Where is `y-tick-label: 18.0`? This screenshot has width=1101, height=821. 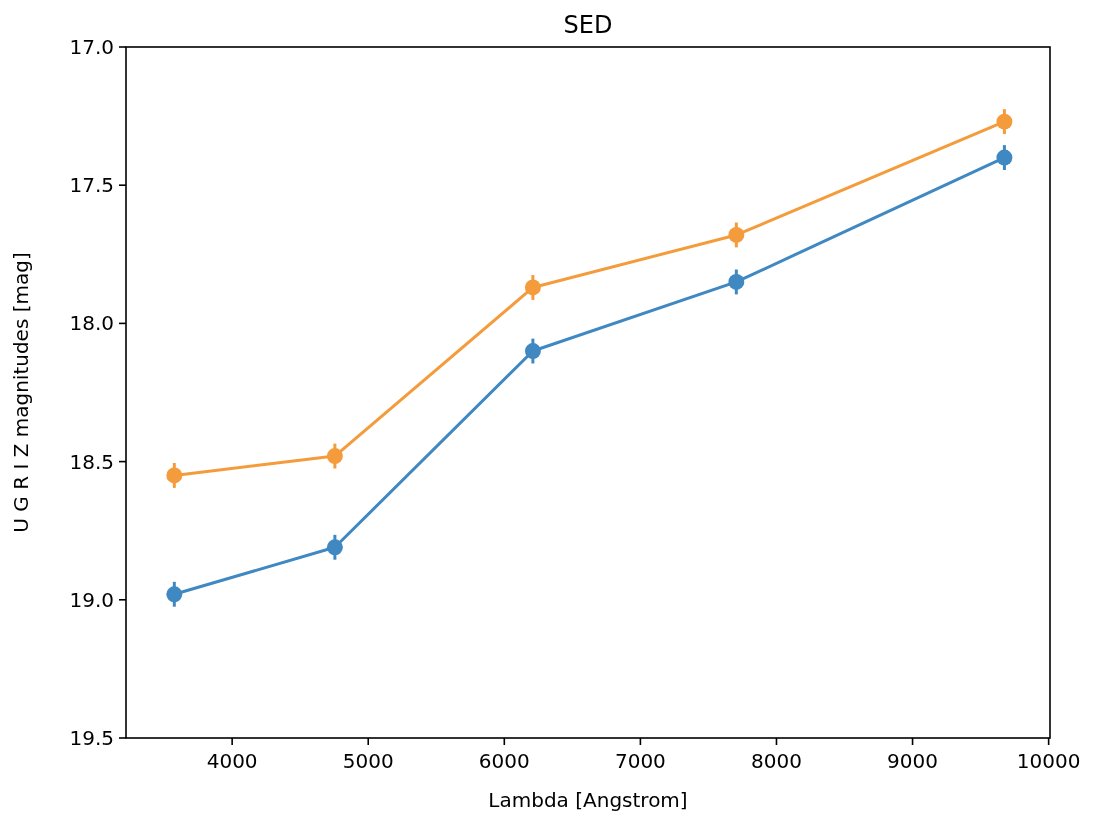 y-tick-label: 18.0 is located at coordinates (91, 323).